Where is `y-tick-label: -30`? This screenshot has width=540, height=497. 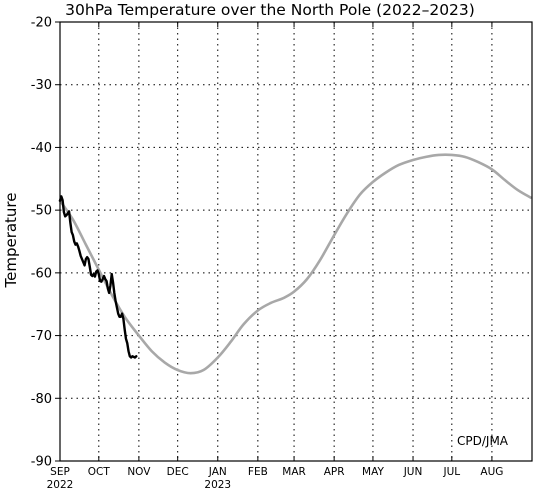 y-tick-label: -30 is located at coordinates (41, 85).